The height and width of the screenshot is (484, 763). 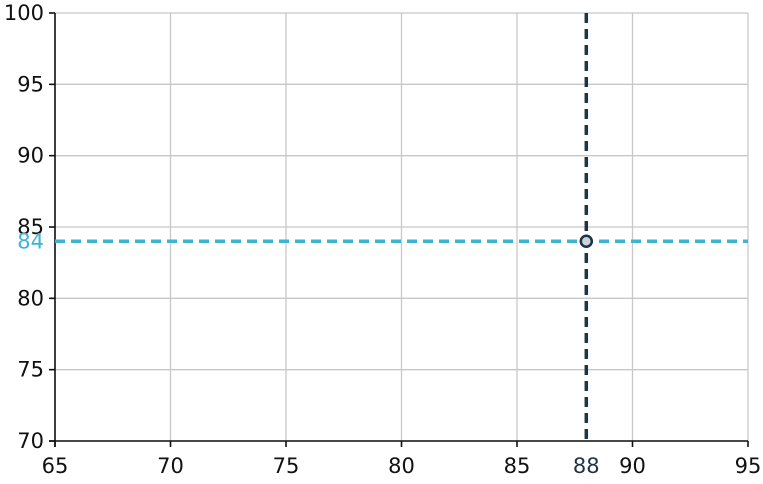 What do you see at coordinates (30, 227) in the screenshot?
I see `y-tick-label: 85` at bounding box center [30, 227].